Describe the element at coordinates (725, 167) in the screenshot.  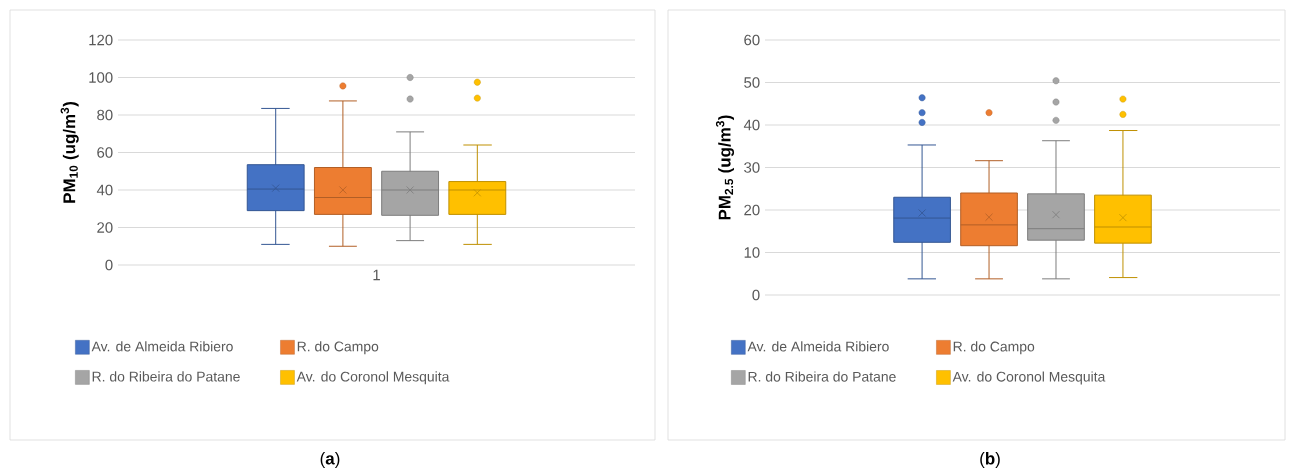
I see `y-axis-title: PM$_{2.5}$ (ug/m$^{3}$)` at that location.